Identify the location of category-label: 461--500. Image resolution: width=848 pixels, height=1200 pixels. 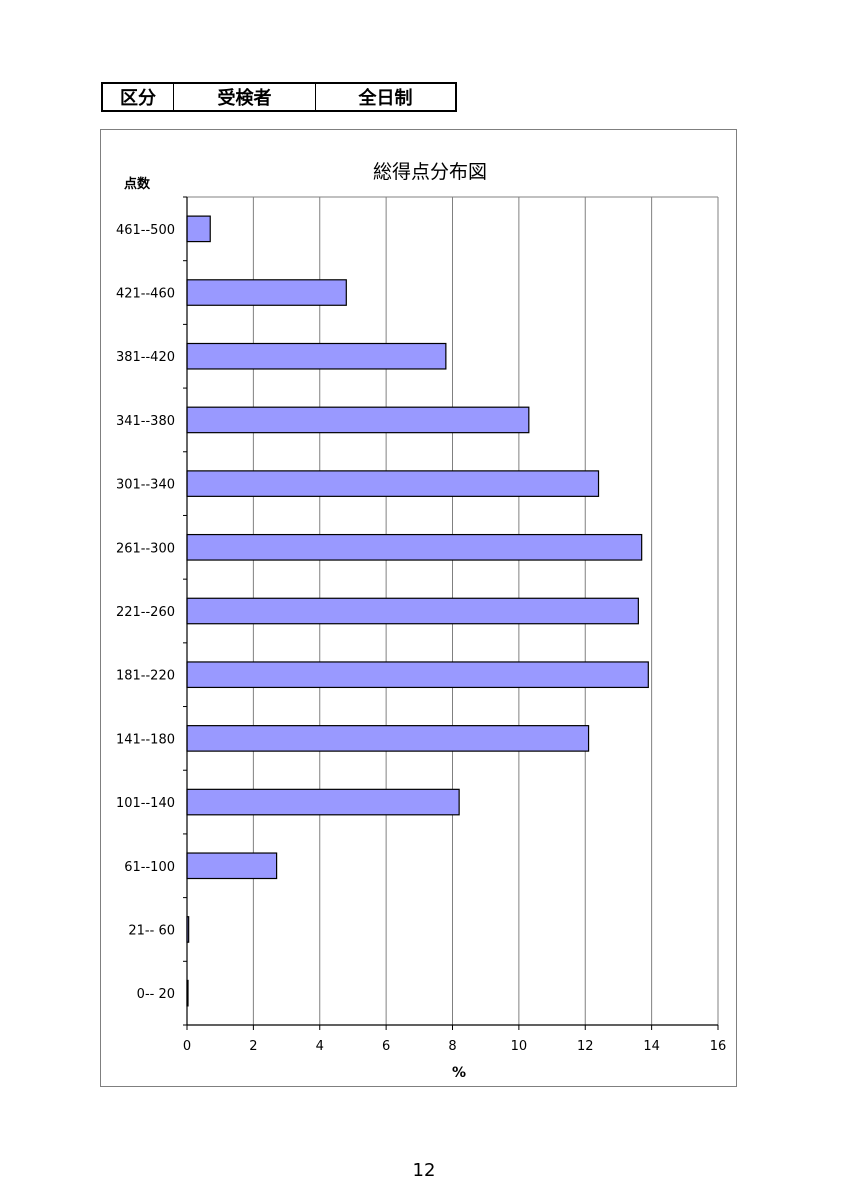
(145, 230).